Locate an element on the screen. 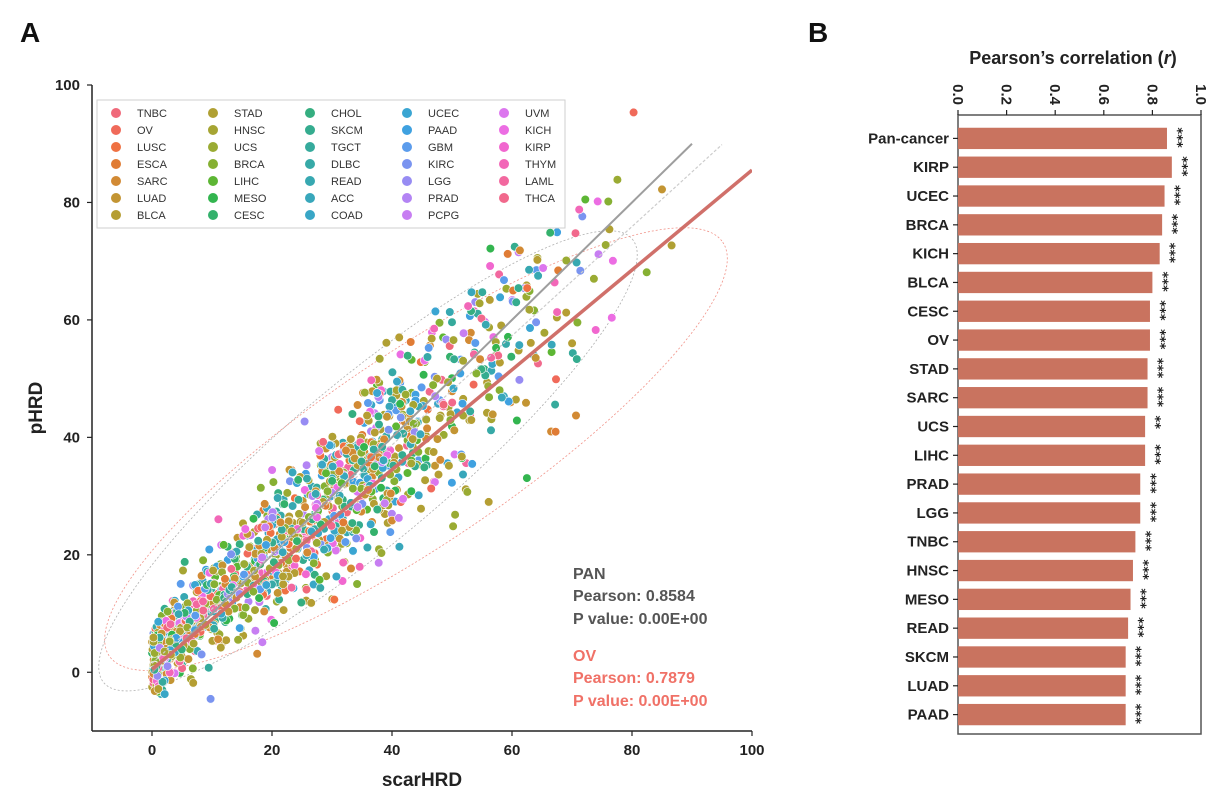 The image size is (1218, 807). legend-label: CESC is located at coordinates (249, 216).